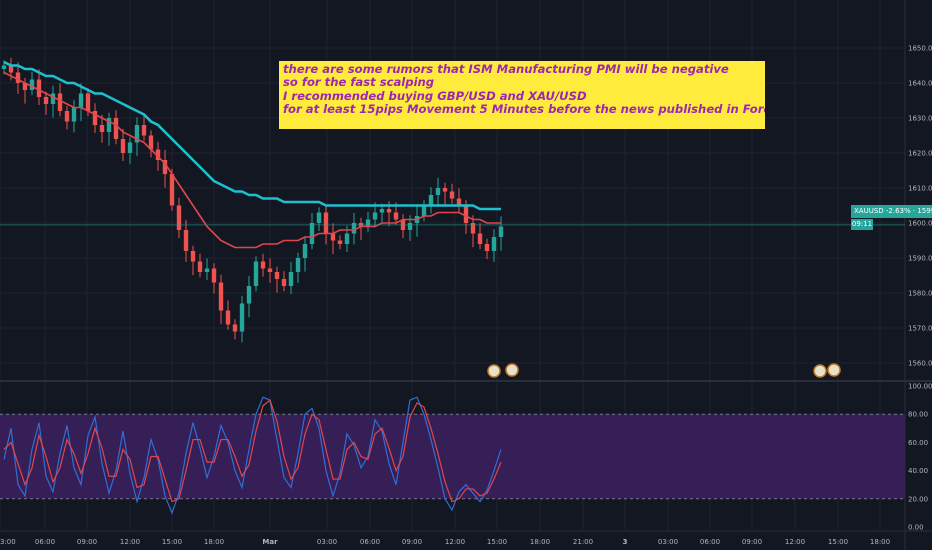 This screenshot has width=932, height=550. What do you see at coordinates (920, 49) in the screenshot?
I see `price-axis-label: 1650.00` at bounding box center [920, 49].